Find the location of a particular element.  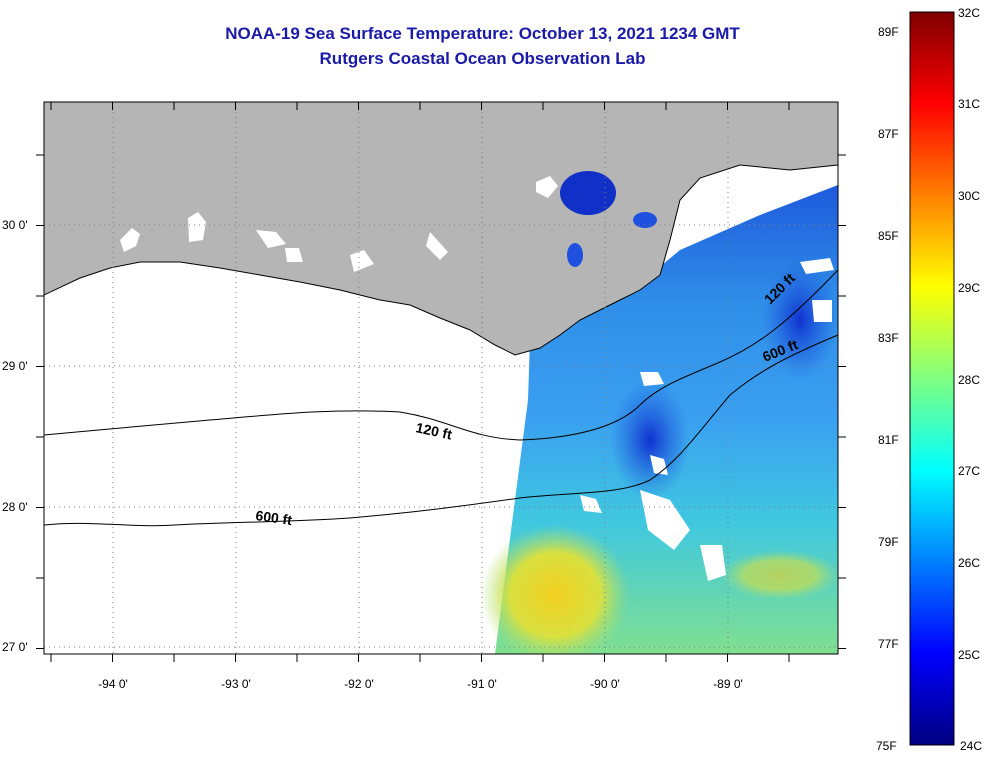

celsius-label: 24C is located at coordinates (971, 746).